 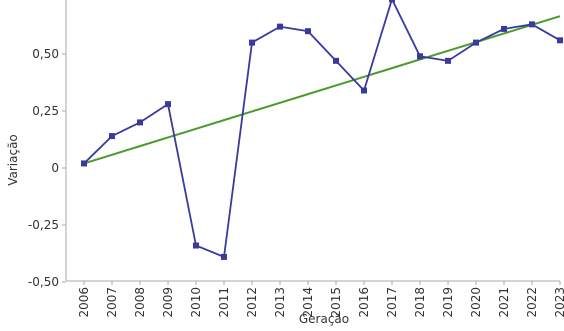 What do you see at coordinates (392, 302) in the screenshot?
I see `x-tick-label: 2017` at bounding box center [392, 302].